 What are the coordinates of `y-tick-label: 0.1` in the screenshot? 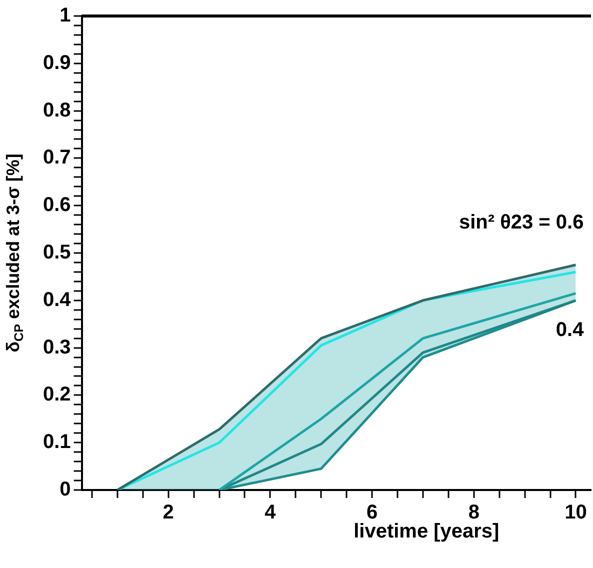 It's located at (56, 442).